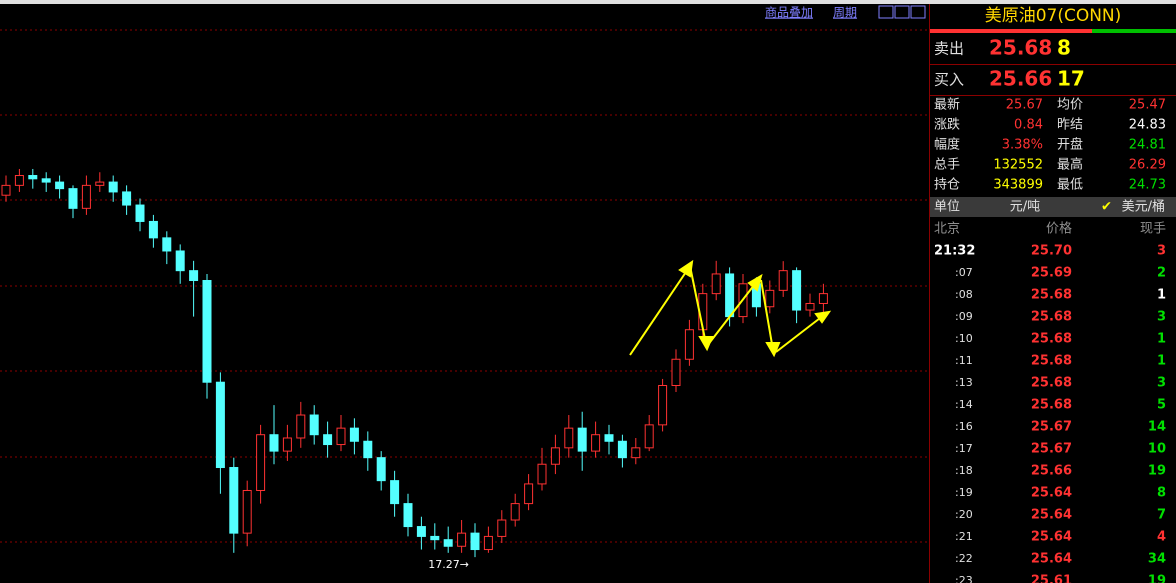  What do you see at coordinates (588, 2) in the screenshot?
I see `top-strip` at bounding box center [588, 2].